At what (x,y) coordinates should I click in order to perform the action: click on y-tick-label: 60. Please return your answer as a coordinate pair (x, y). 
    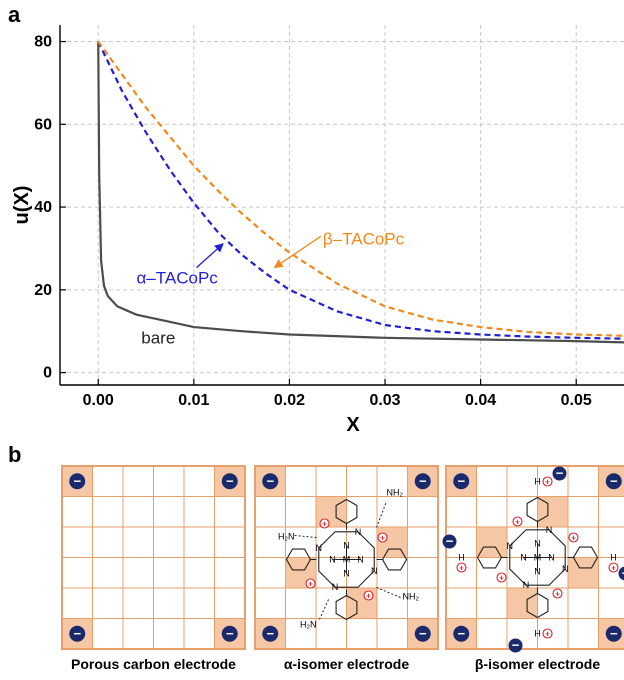
    Looking at the image, I should click on (43, 124).